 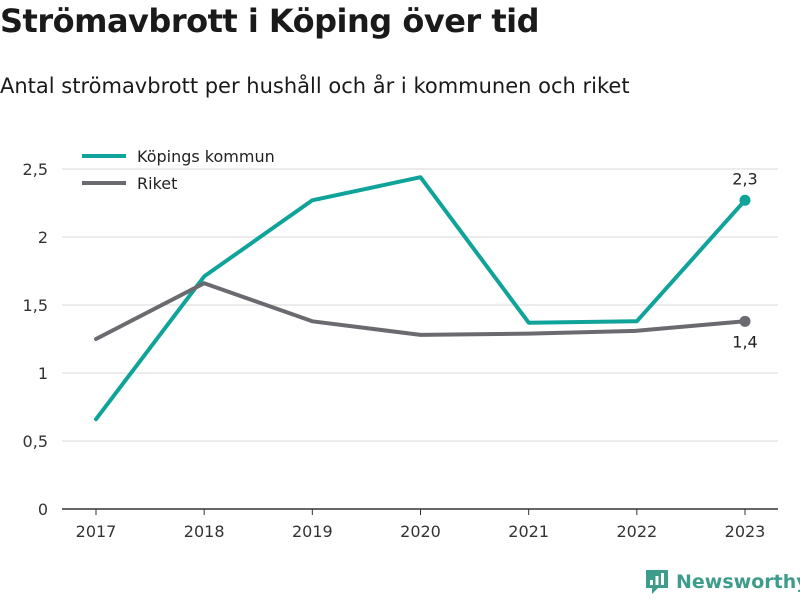 What do you see at coordinates (157, 183) in the screenshot?
I see `legend-label-riket: Riket` at bounding box center [157, 183].